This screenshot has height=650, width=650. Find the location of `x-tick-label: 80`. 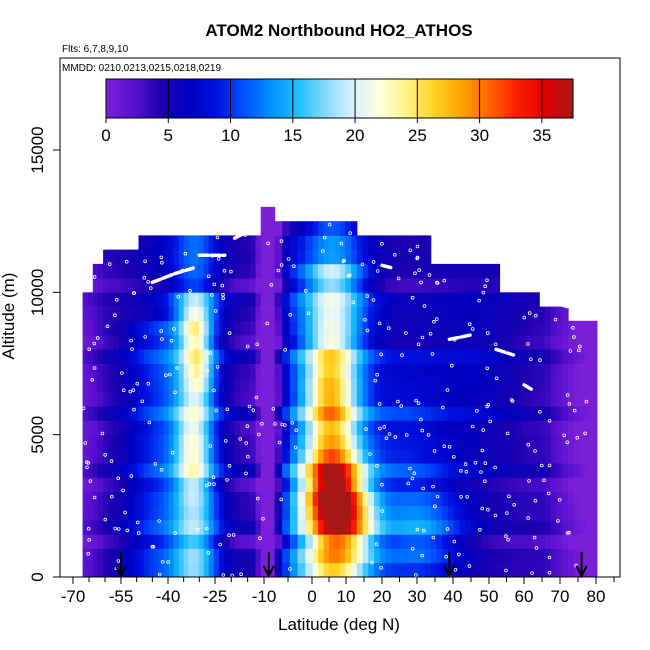

x-tick-label: 80 is located at coordinates (596, 596).